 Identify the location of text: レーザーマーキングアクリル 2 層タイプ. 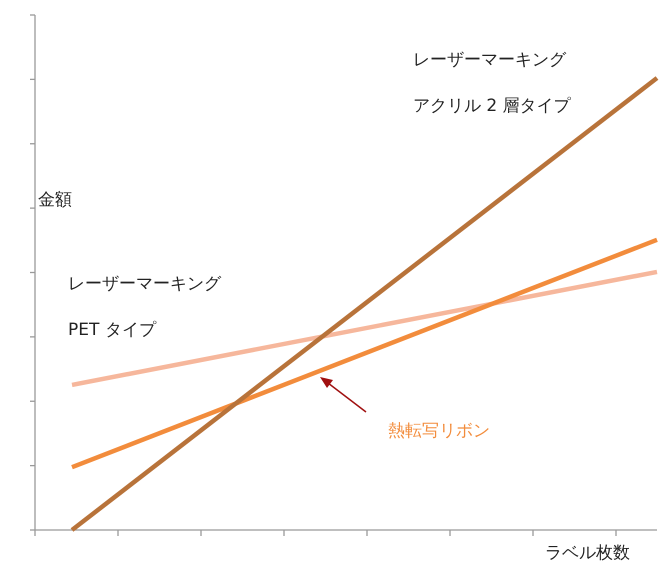
(492, 83).